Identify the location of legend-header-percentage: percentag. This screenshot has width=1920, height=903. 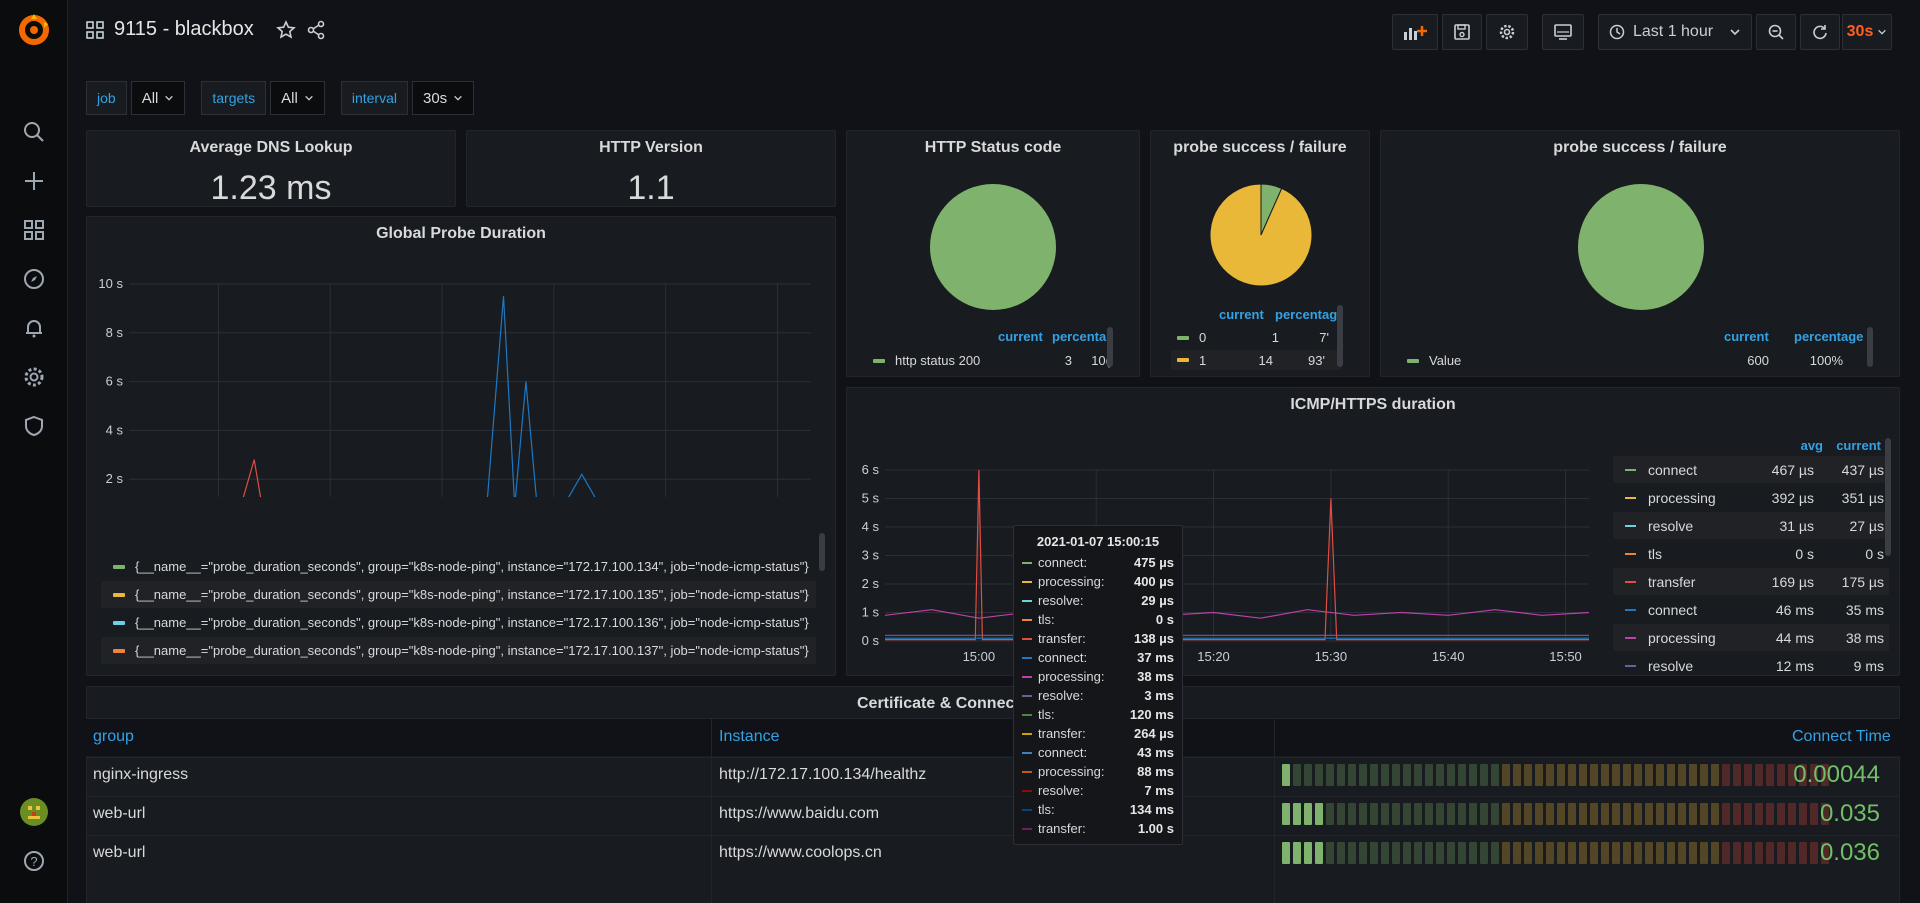
(1306, 314).